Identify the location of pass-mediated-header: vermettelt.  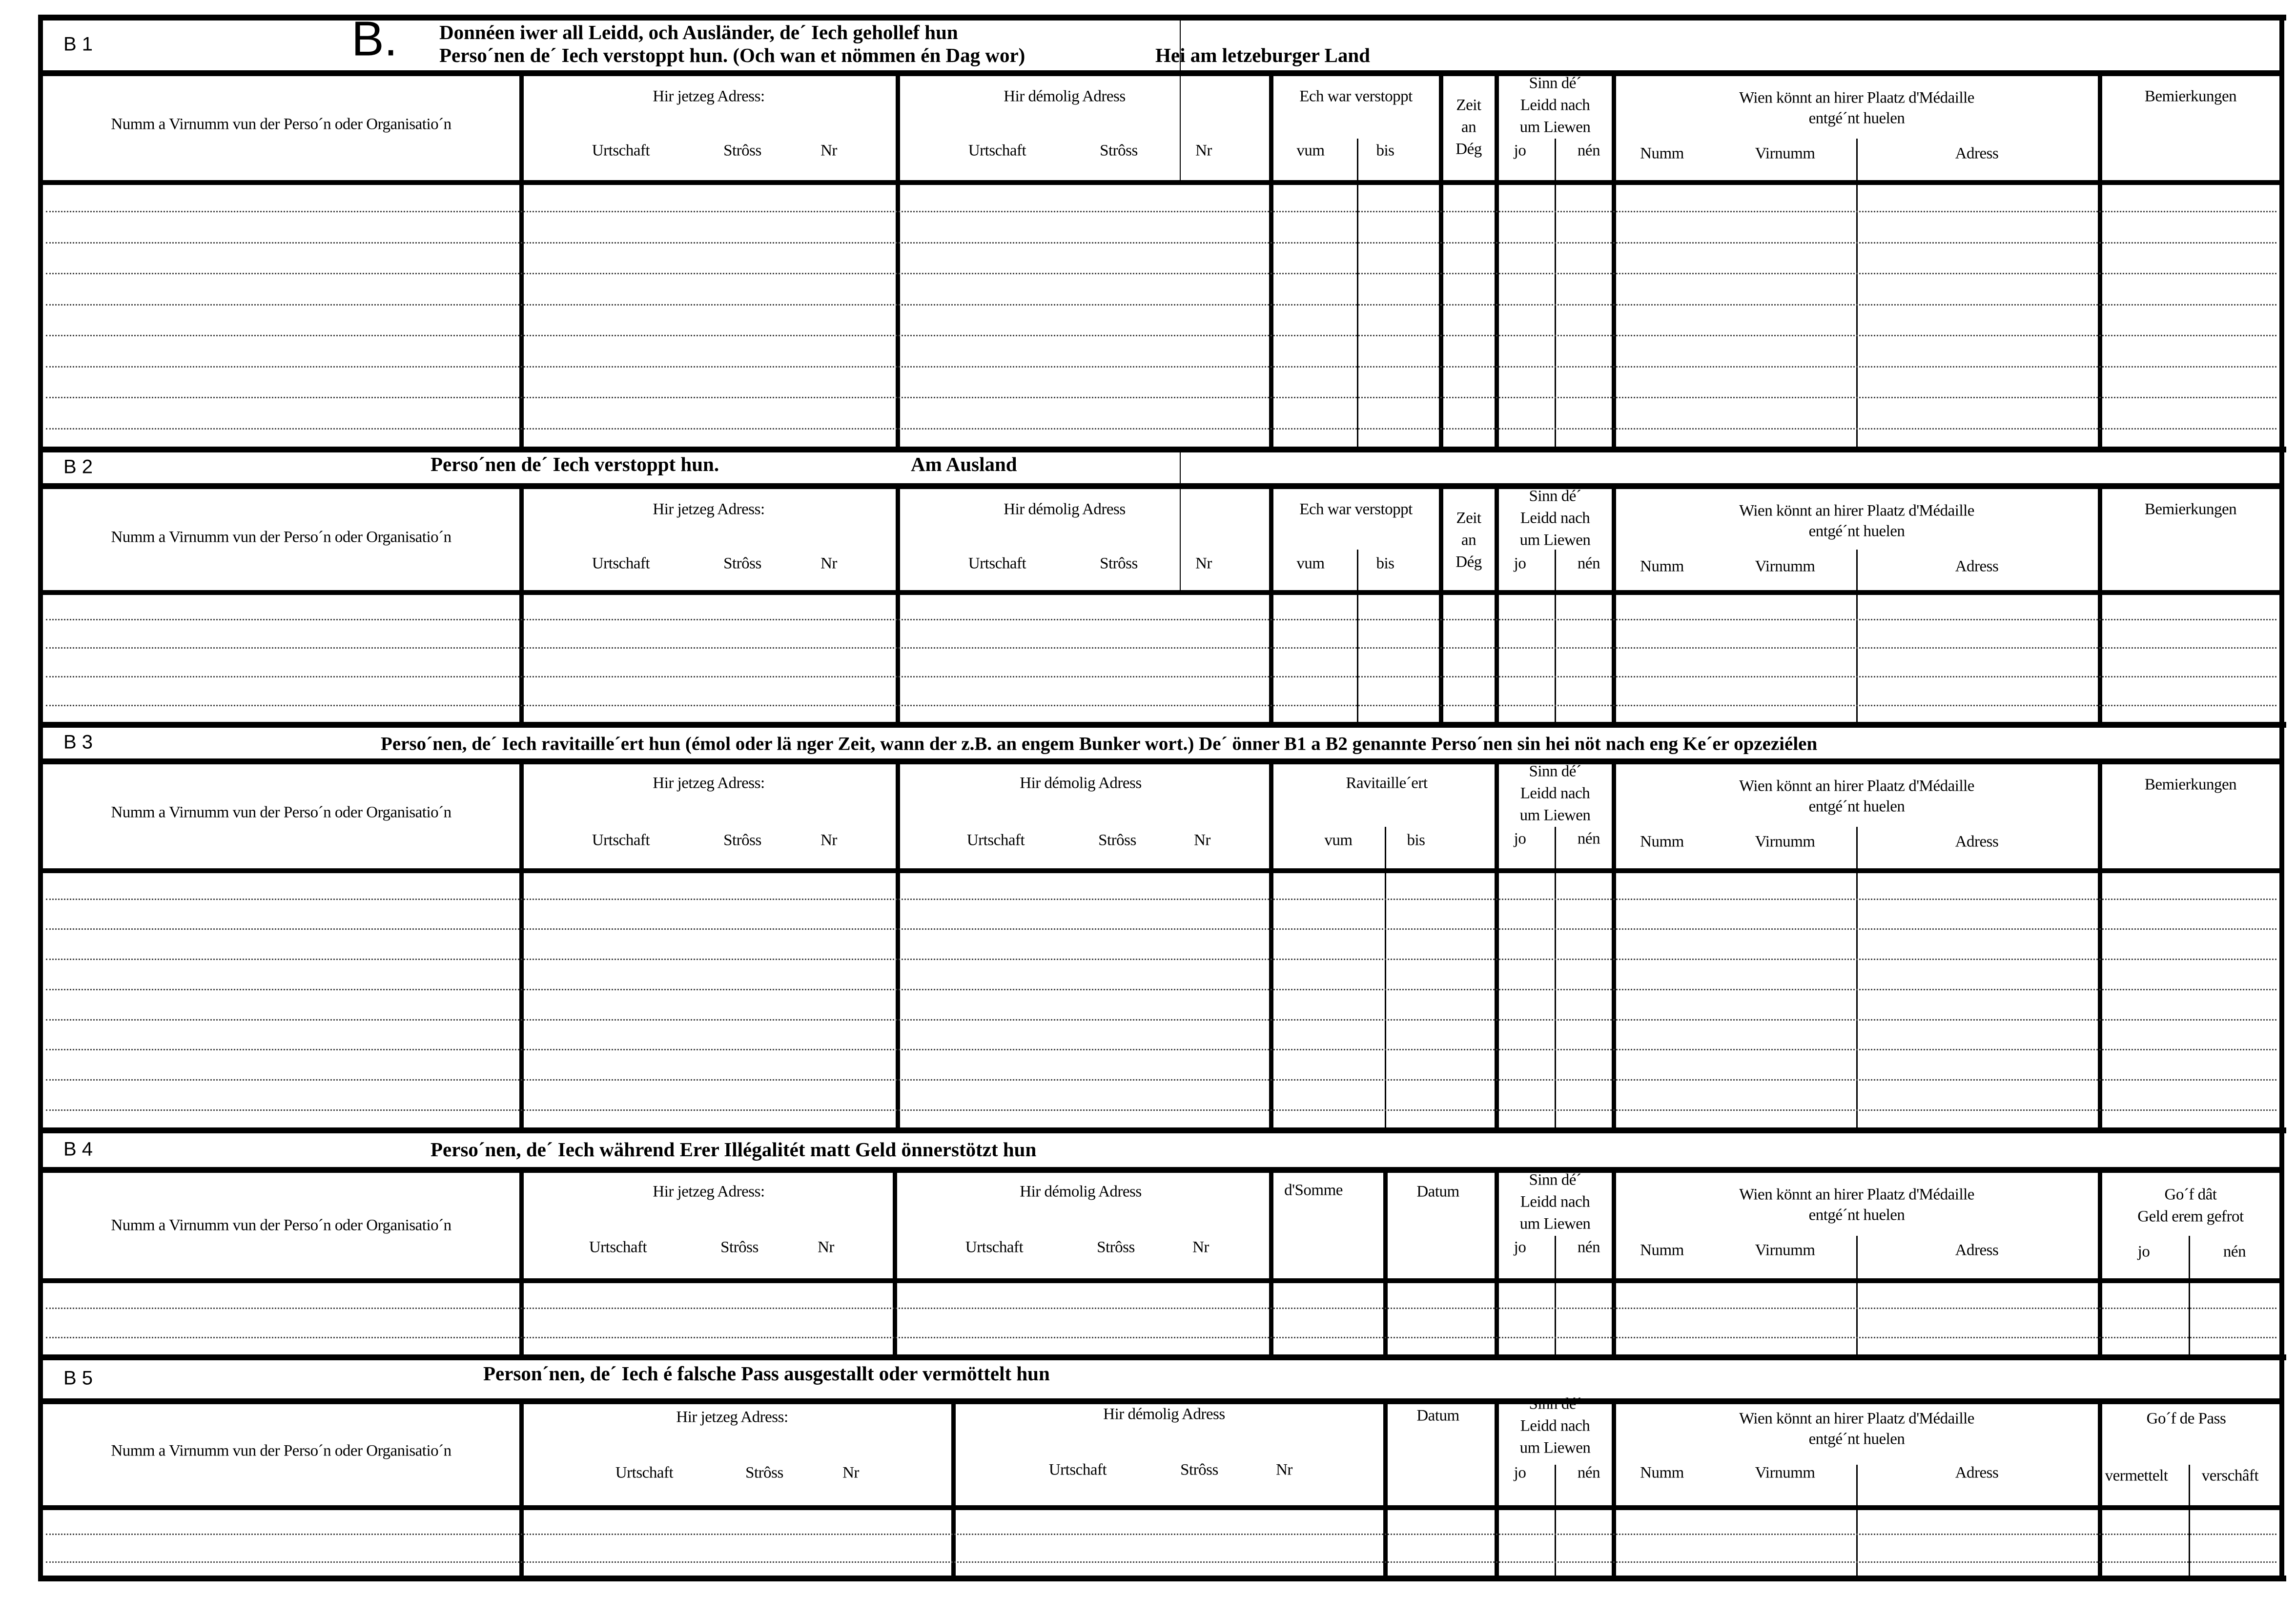
(2136, 1476).